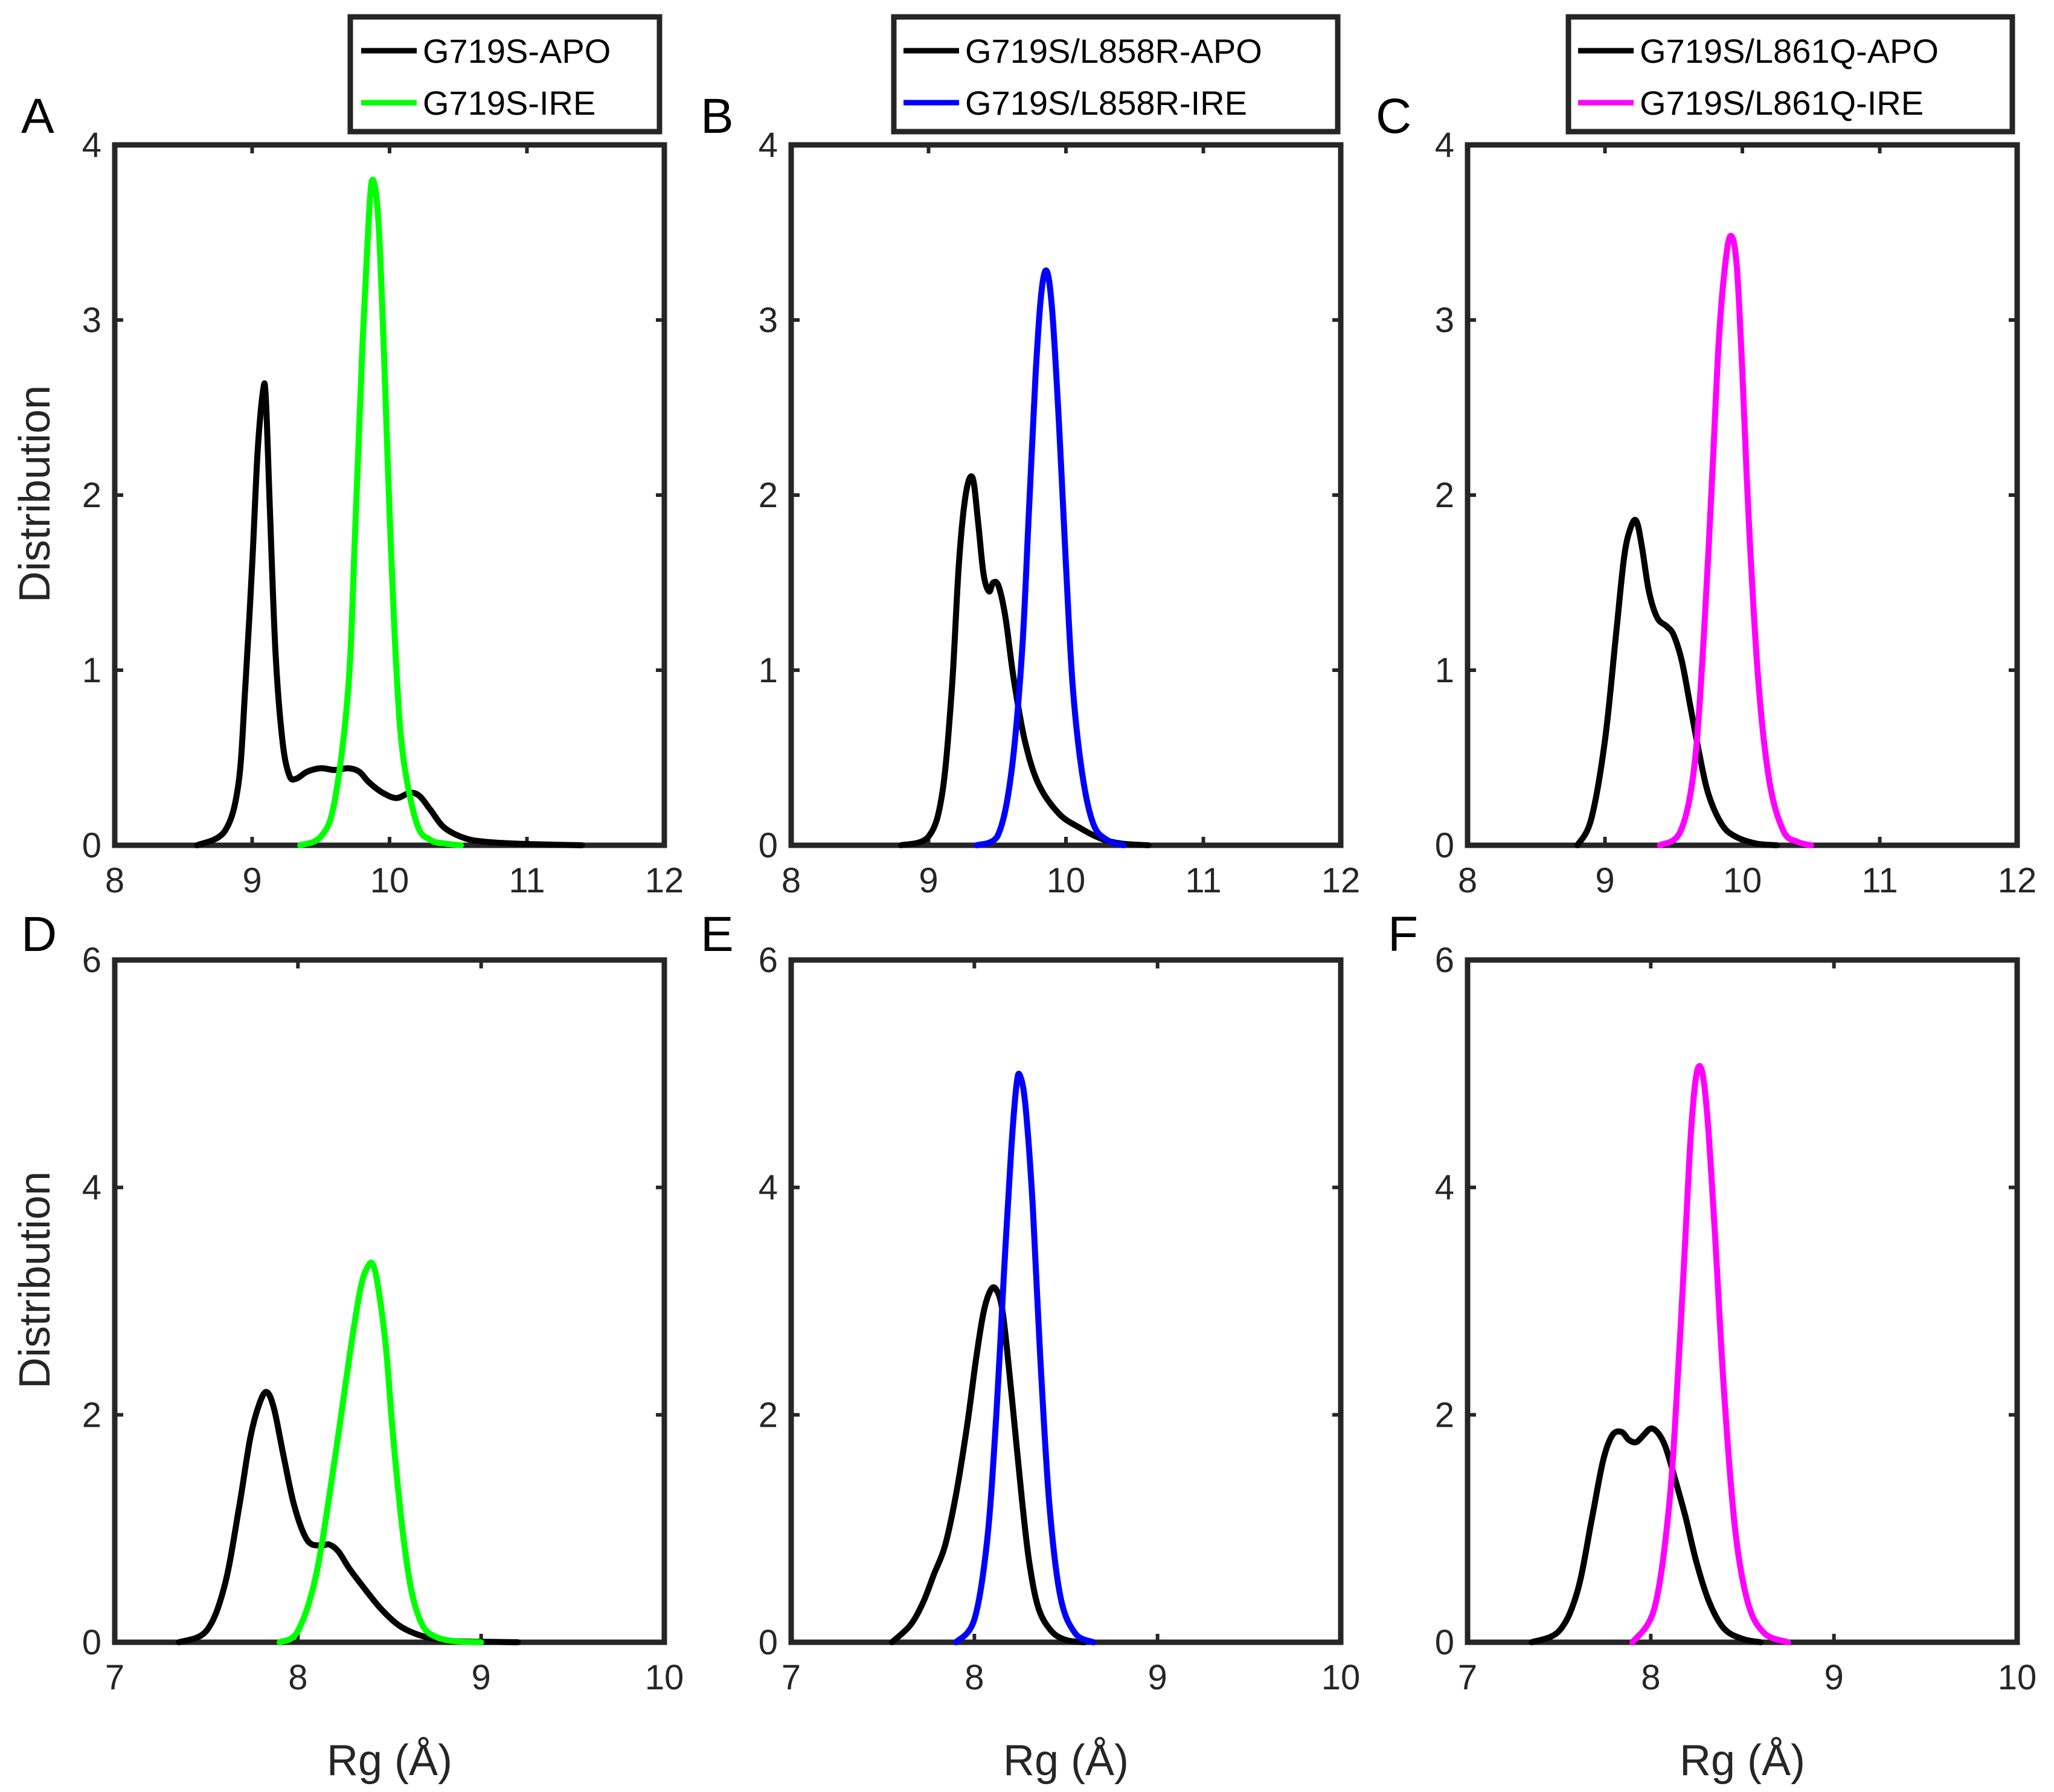 The height and width of the screenshot is (1792, 2054). I want to click on panel-a-x-tick-label: 11, so click(527, 880).